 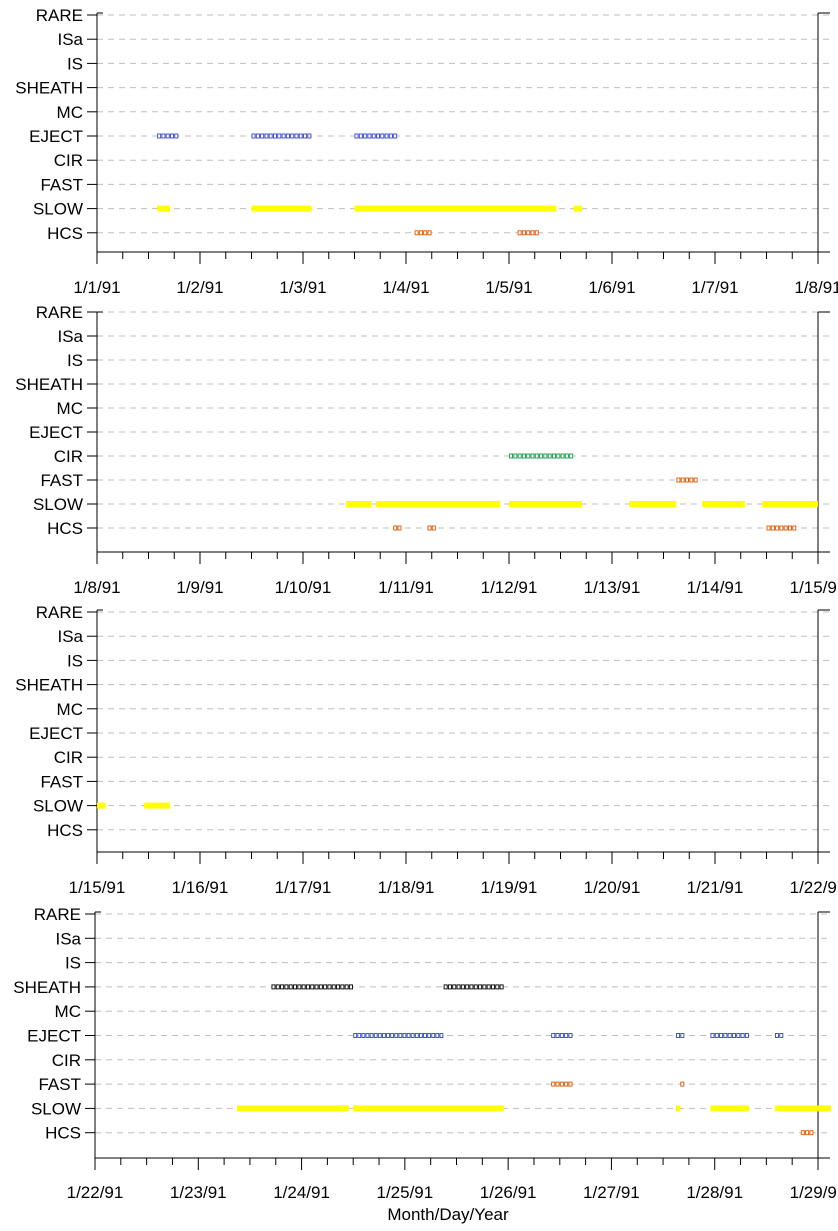 What do you see at coordinates (56, 432) in the screenshot?
I see `panel-2-ylabel-eject: EJECT` at bounding box center [56, 432].